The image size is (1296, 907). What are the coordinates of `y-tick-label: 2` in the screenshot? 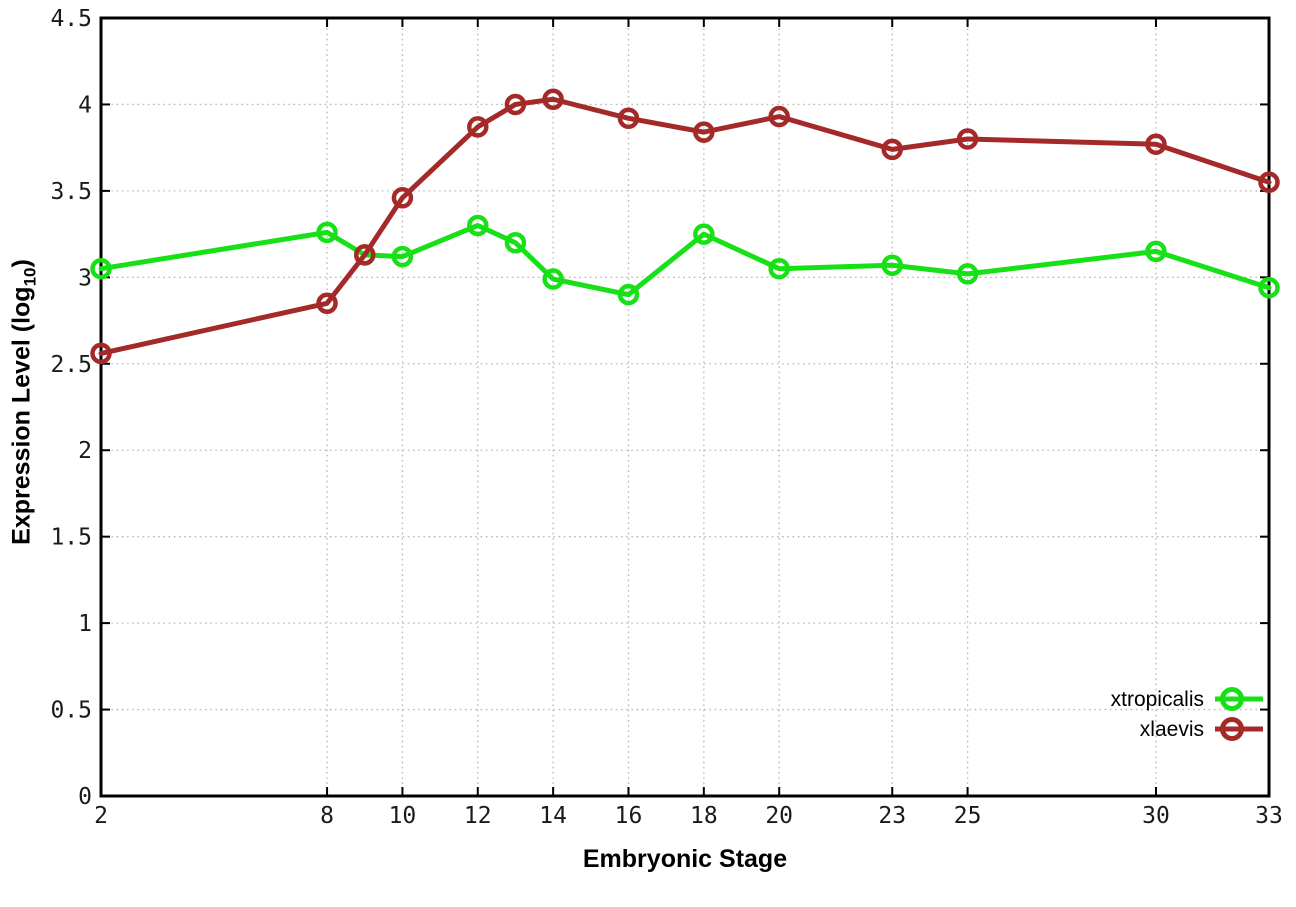 It's located at (85, 451).